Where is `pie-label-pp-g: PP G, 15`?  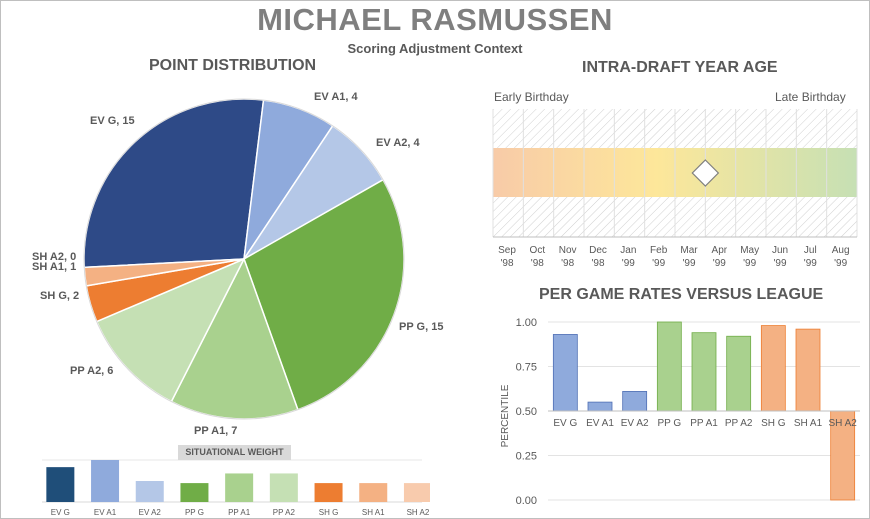 pie-label-pp-g: PP G, 15 is located at coordinates (421, 327).